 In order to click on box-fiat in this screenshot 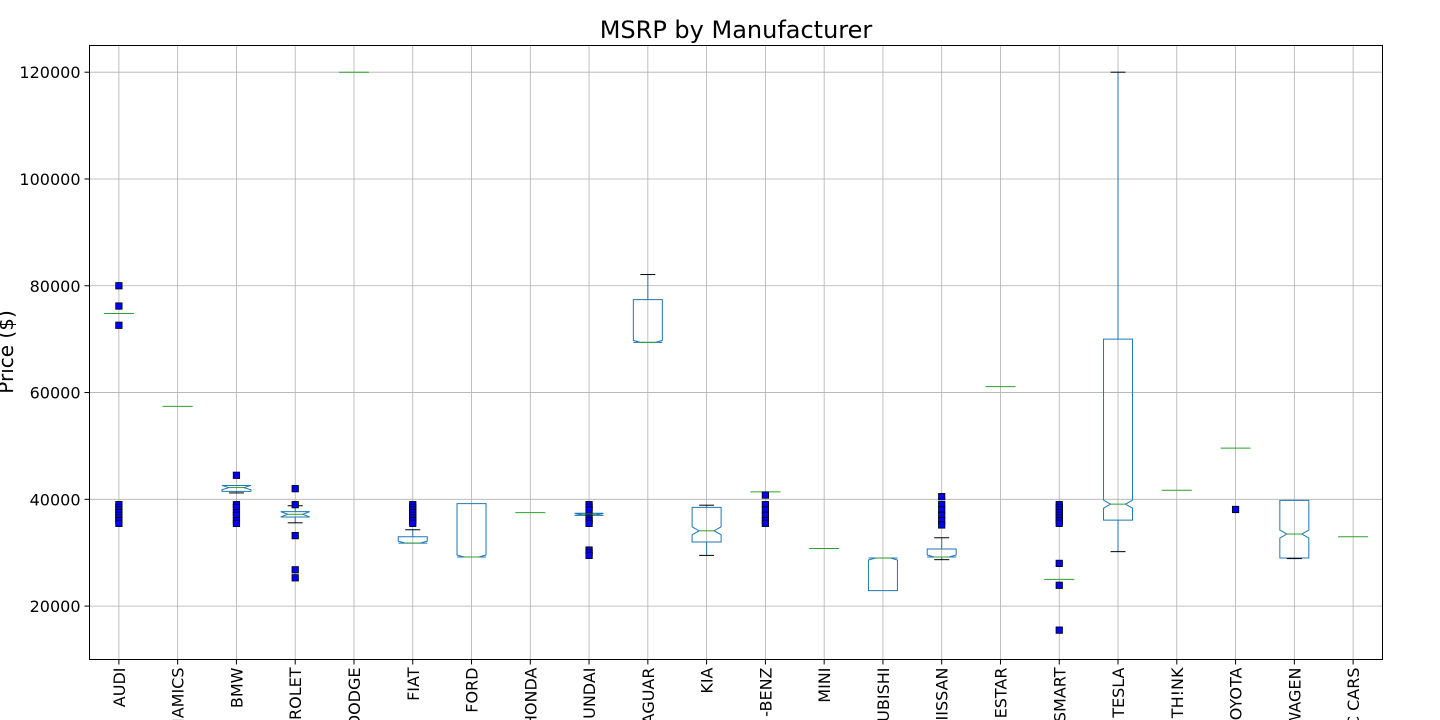, I will do `click(412, 522)`.